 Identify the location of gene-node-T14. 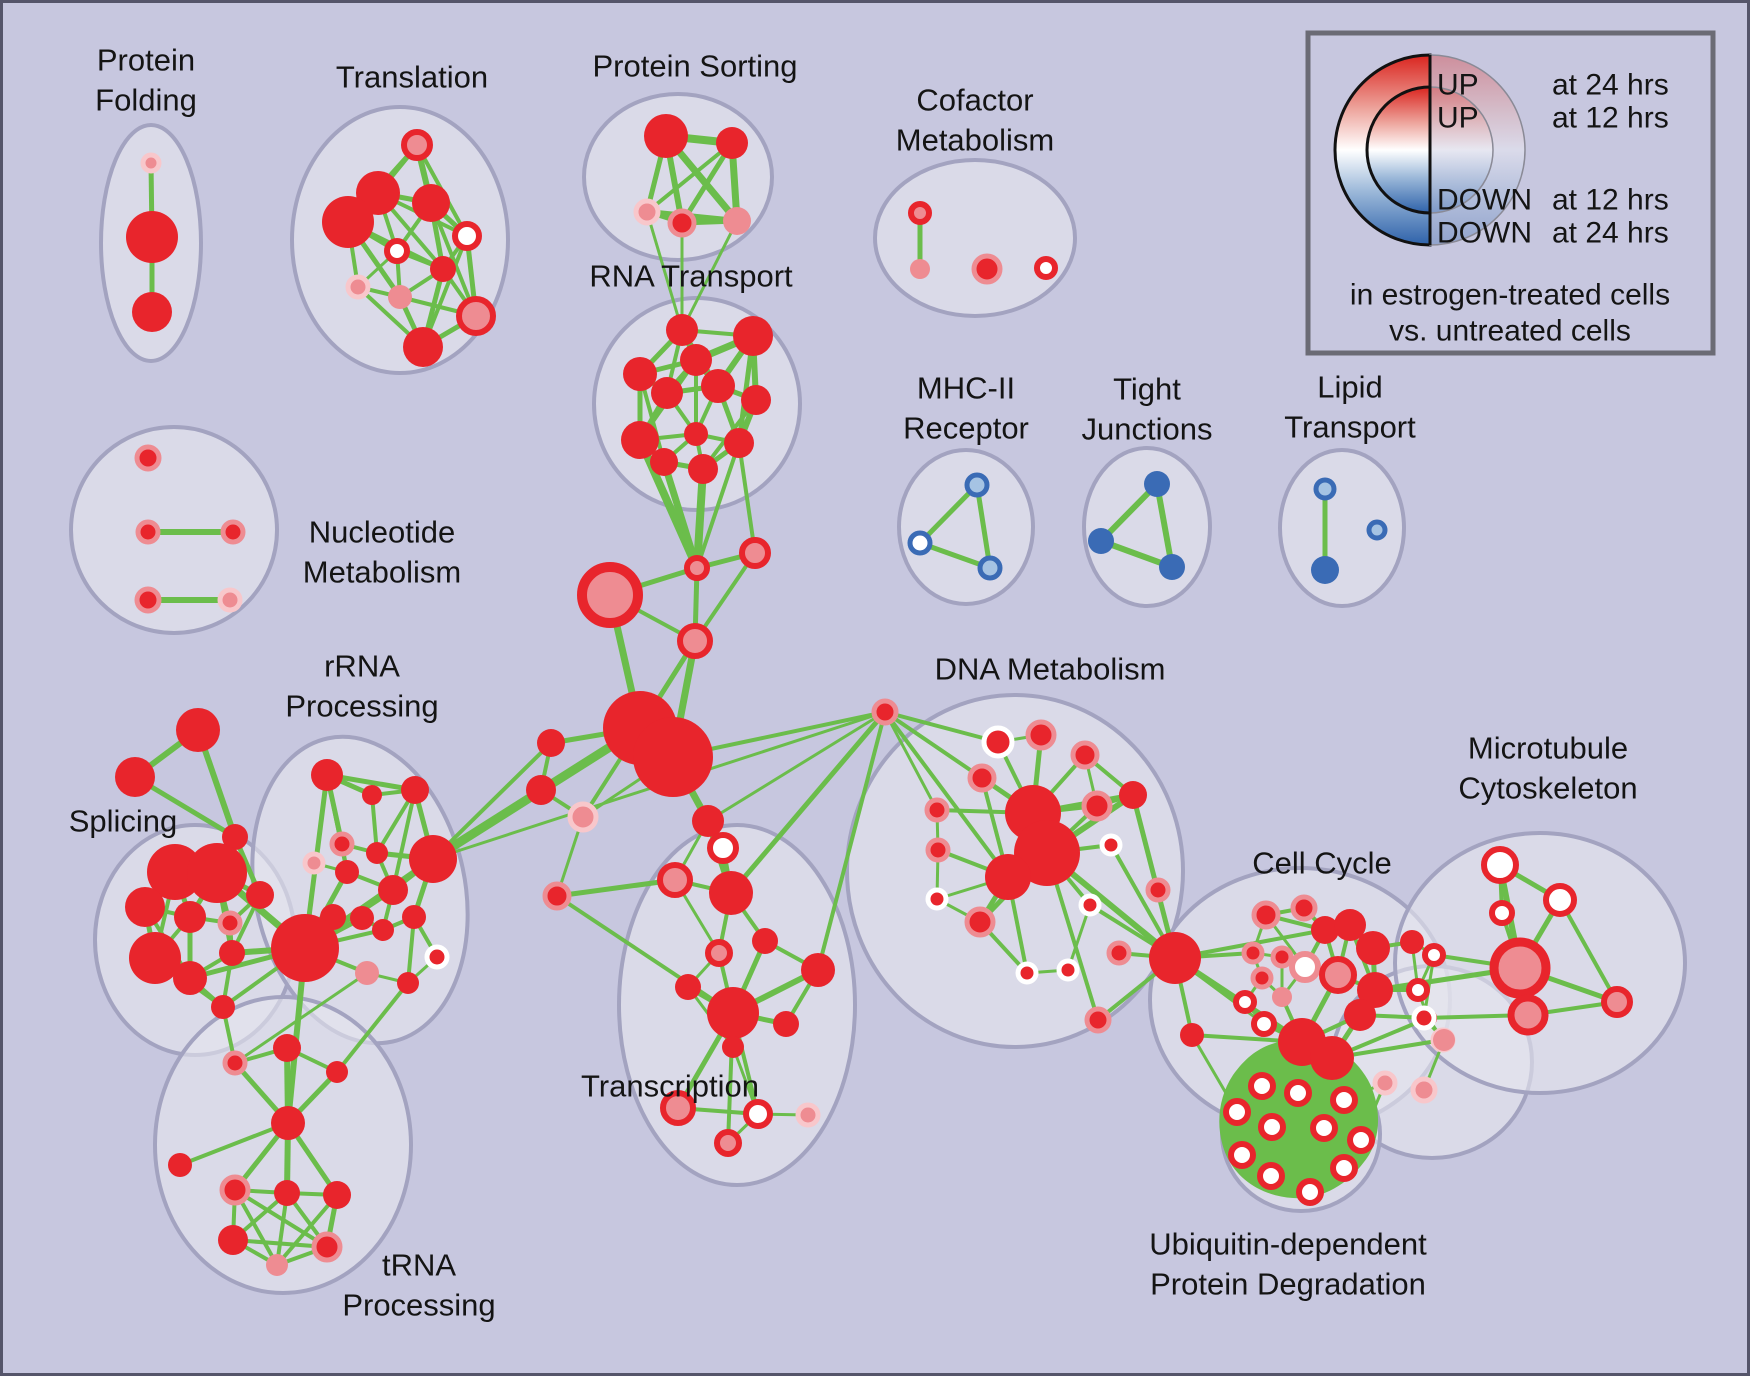
(808, 1115).